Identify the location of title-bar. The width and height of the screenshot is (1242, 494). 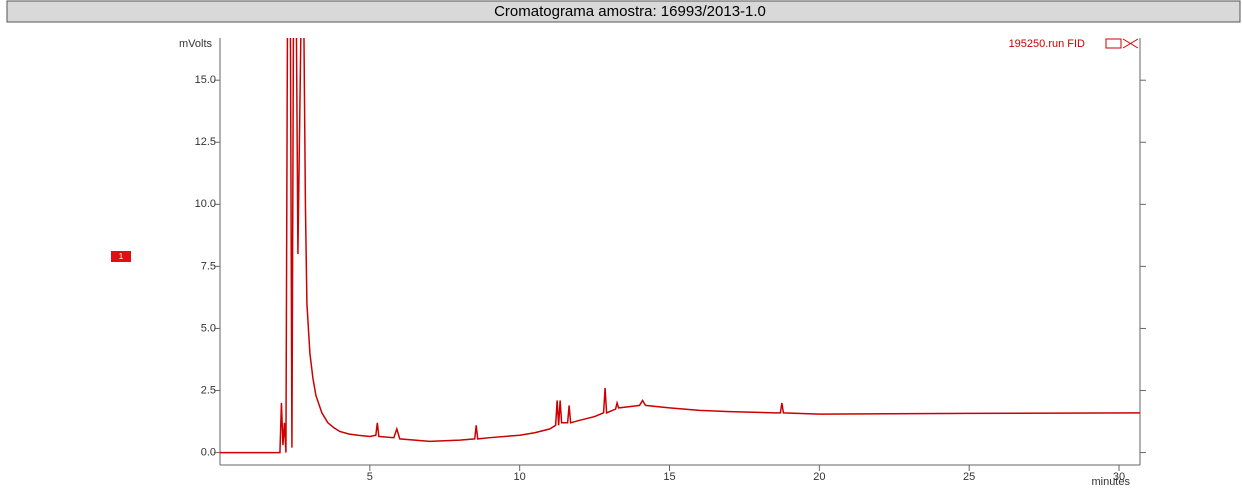
(623, 11).